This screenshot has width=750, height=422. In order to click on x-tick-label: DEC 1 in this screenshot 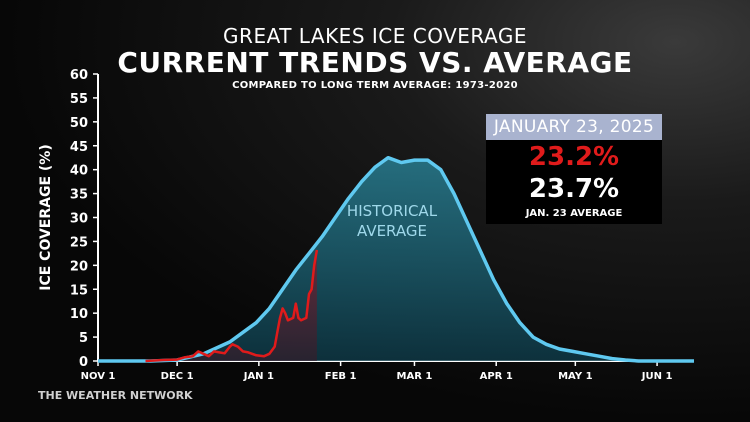, I will do `click(177, 376)`.